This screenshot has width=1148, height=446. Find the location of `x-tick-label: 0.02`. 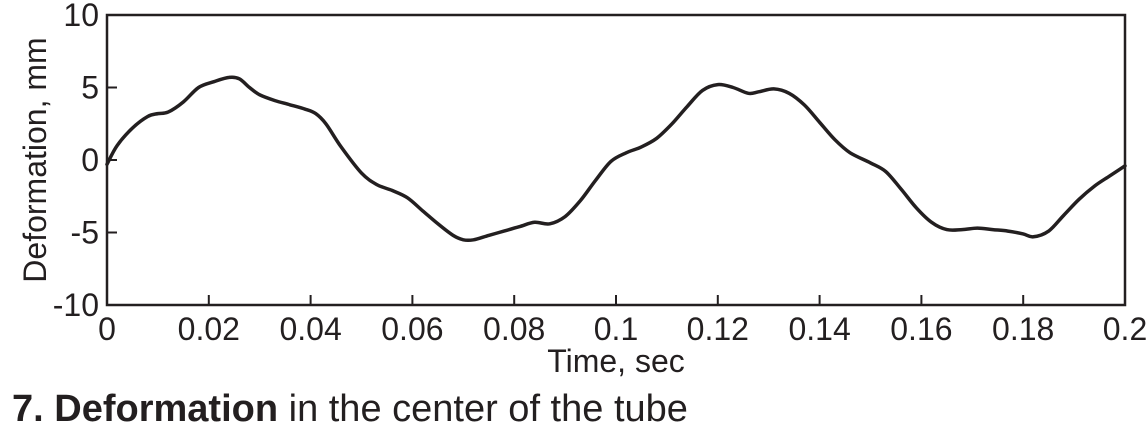

x-tick-label: 0.02 is located at coordinates (209, 329).